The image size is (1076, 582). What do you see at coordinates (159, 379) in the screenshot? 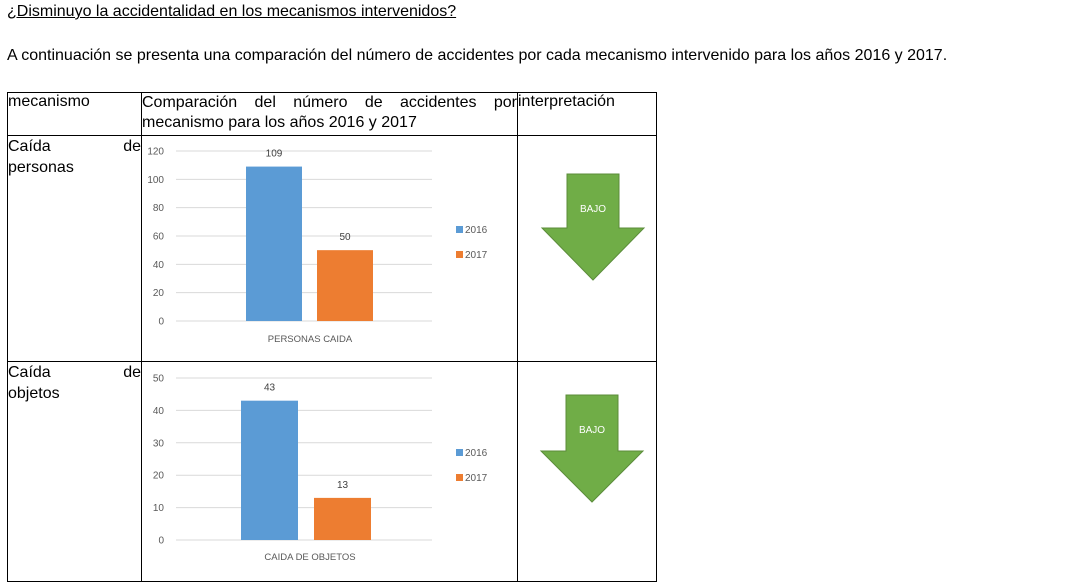
I see `y-tick-label: 50` at bounding box center [159, 379].